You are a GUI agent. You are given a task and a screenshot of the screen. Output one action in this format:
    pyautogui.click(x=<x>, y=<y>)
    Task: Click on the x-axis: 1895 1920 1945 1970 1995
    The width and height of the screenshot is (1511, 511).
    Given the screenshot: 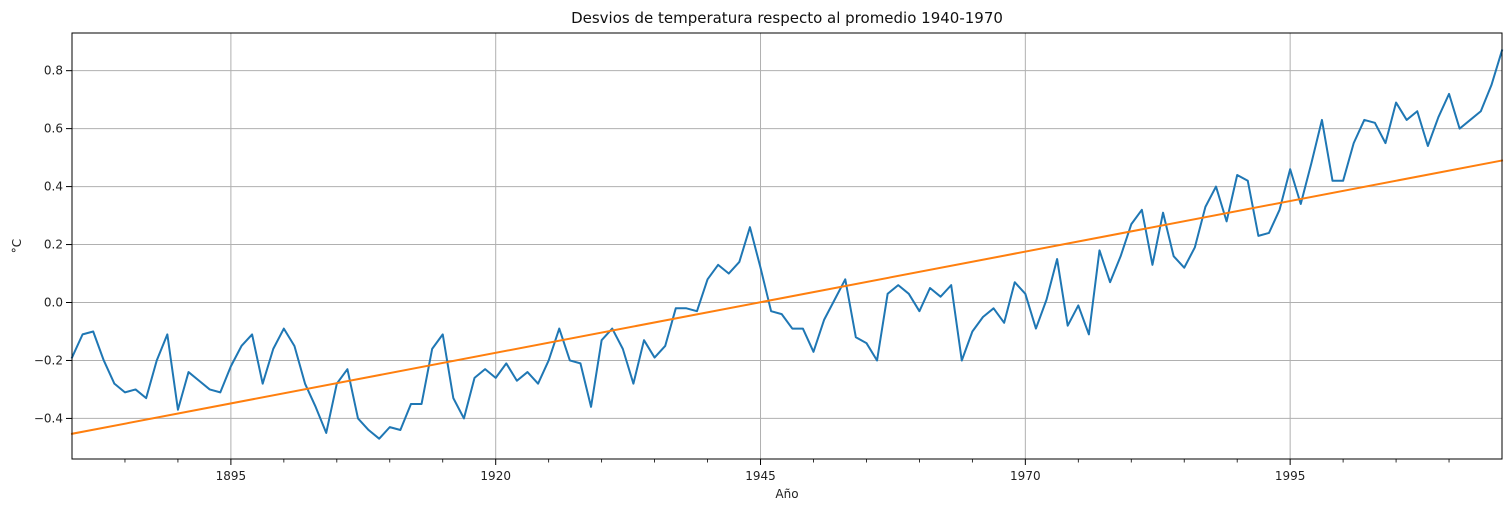 What is the action you would take?
    pyautogui.click(x=787, y=471)
    